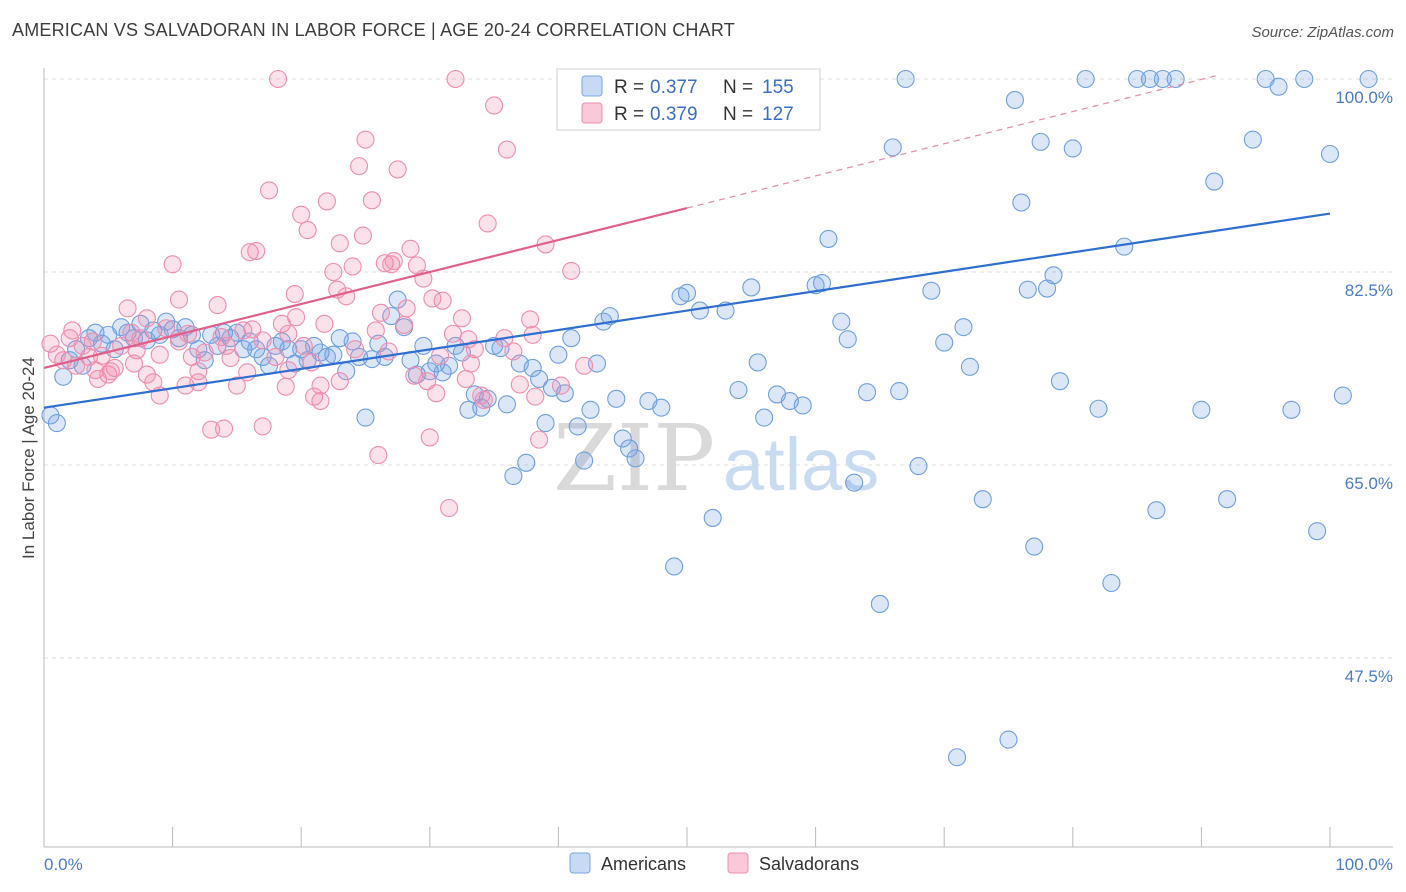 The width and height of the screenshot is (1406, 892). I want to click on legend-box: R = 0.377 N = 155 R = 0.379 N = 127, so click(688, 99).